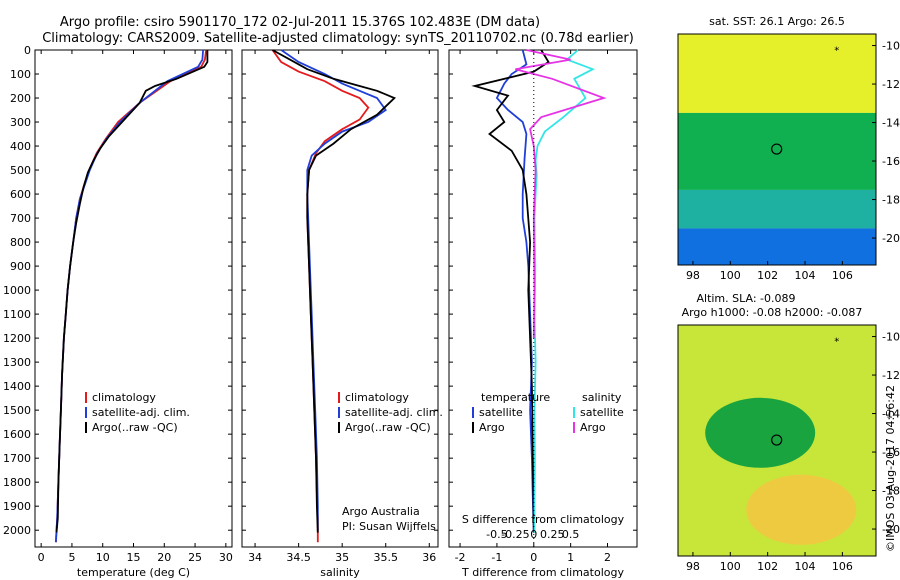  I want to click on x-tick-label: 36, so click(429, 557).